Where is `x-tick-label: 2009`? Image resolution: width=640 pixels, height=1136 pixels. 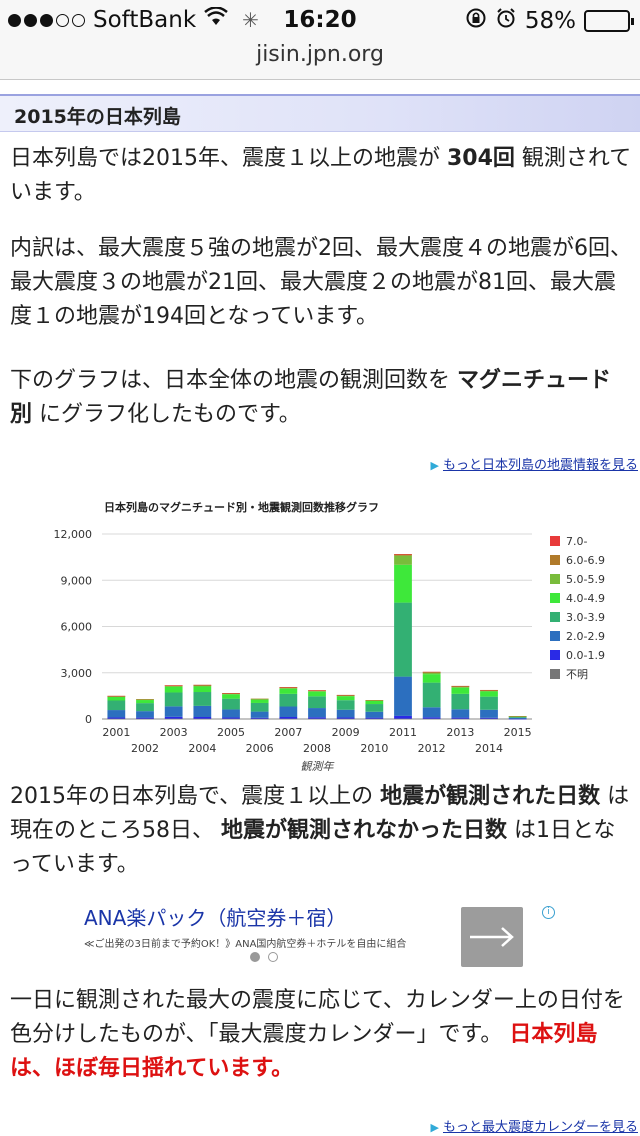 x-tick-label: 2009 is located at coordinates (346, 732).